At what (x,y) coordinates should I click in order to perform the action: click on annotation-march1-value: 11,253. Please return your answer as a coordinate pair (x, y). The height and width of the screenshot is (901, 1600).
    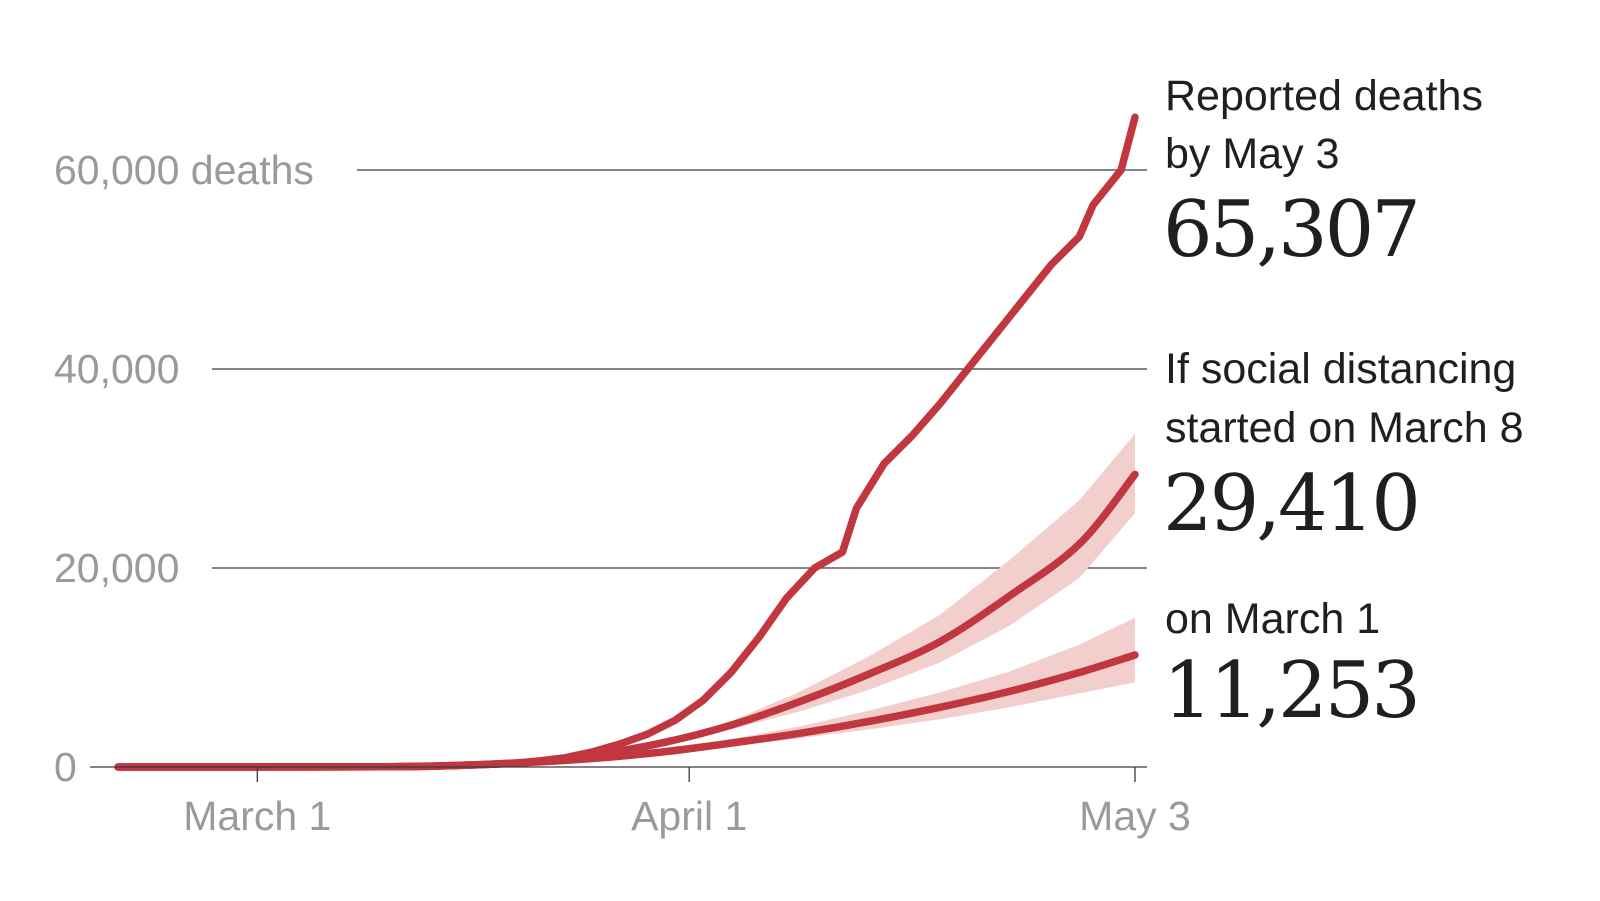
    Looking at the image, I should click on (1290, 691).